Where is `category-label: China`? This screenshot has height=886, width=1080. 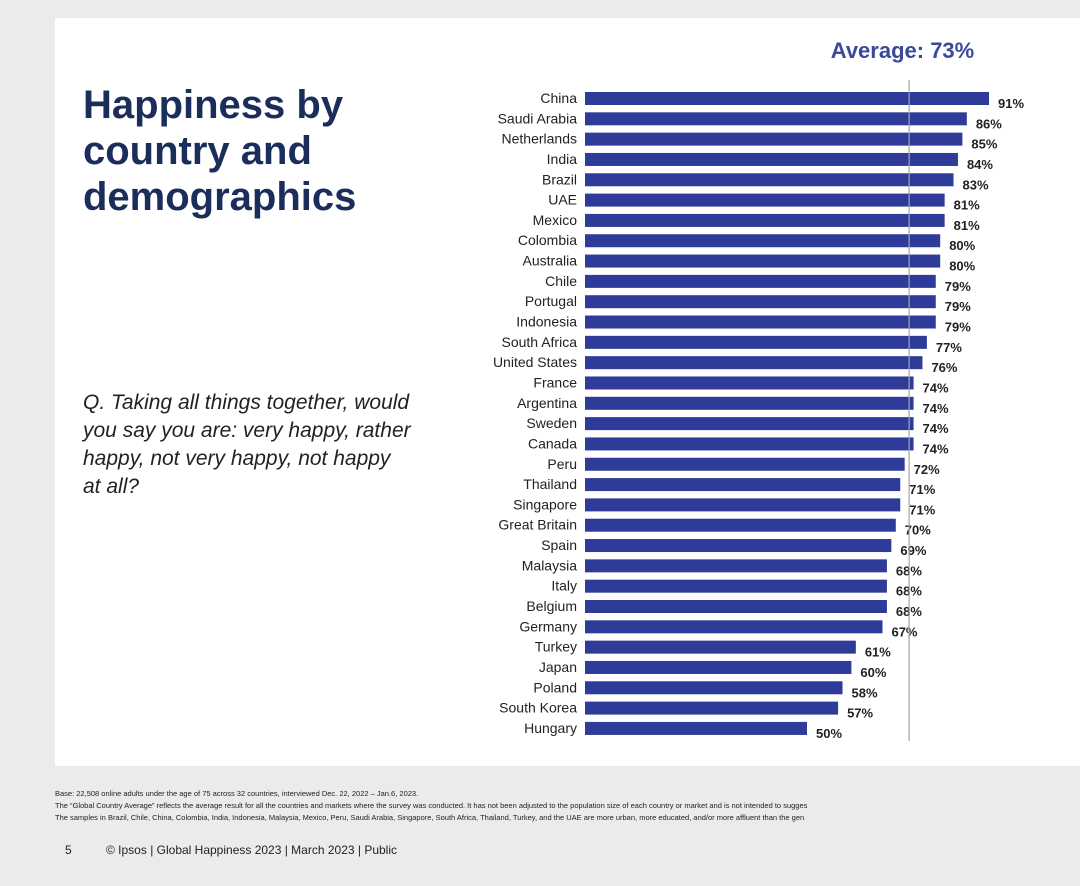 category-label: China is located at coordinates (558, 98).